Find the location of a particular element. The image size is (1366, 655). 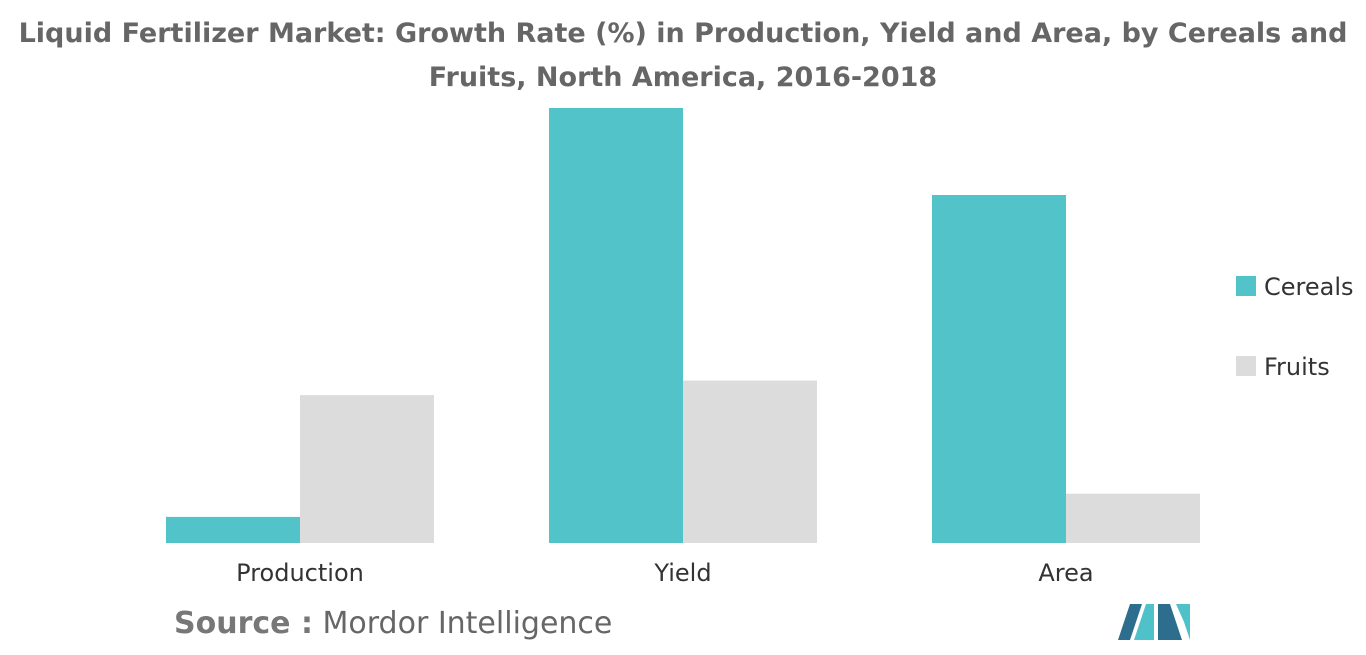

chart-title-line-2: Fruits, North America, 2016-2018 is located at coordinates (683, 77).